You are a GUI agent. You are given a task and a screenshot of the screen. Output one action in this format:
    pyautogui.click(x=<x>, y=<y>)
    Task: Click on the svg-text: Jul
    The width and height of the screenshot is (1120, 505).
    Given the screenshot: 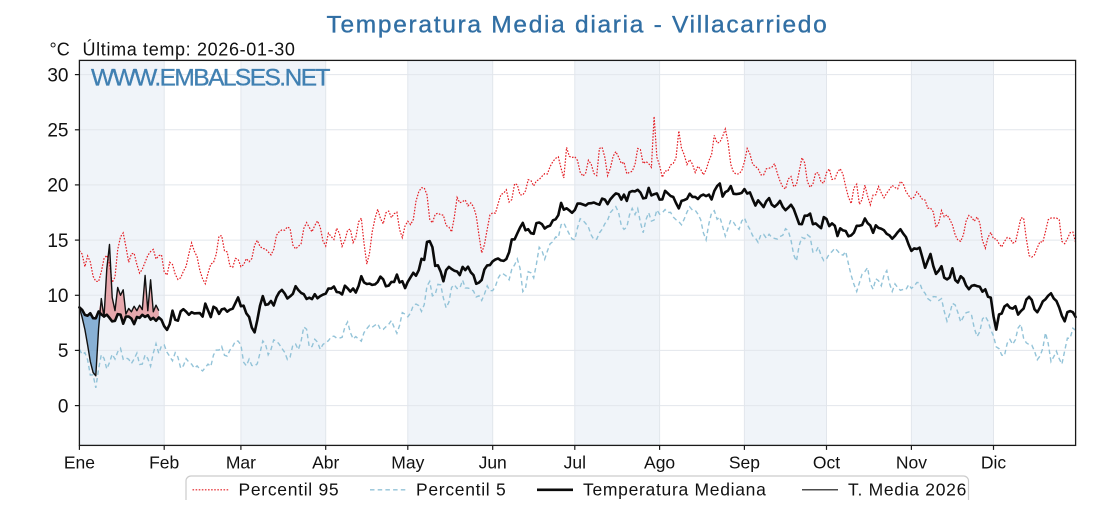 What is the action you would take?
    pyautogui.click(x=575, y=462)
    